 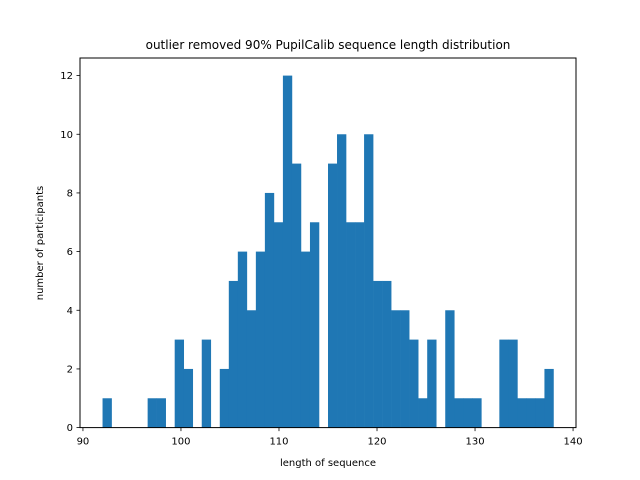 What do you see at coordinates (70, 369) in the screenshot?
I see `y-tick-label: 2` at bounding box center [70, 369].